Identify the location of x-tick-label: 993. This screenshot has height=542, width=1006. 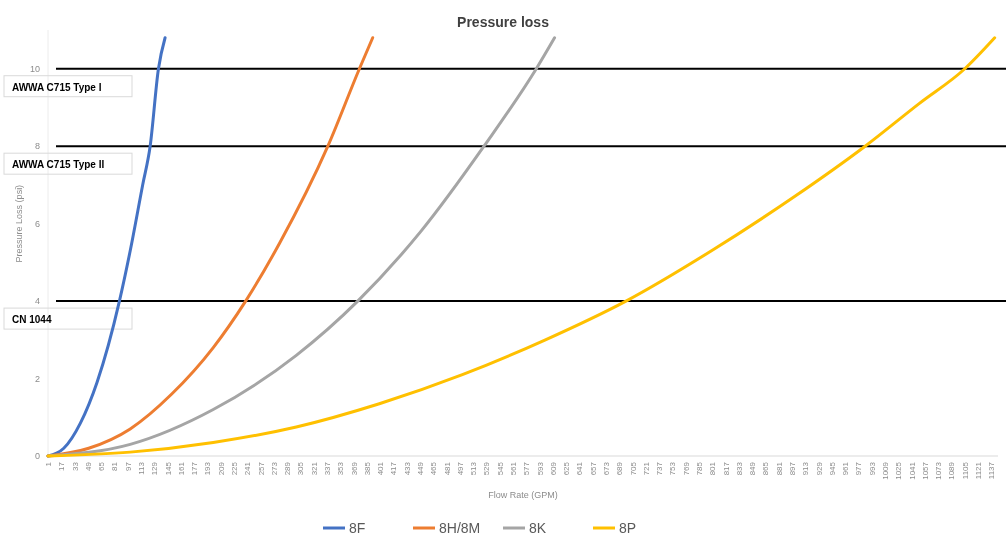
(872, 468).